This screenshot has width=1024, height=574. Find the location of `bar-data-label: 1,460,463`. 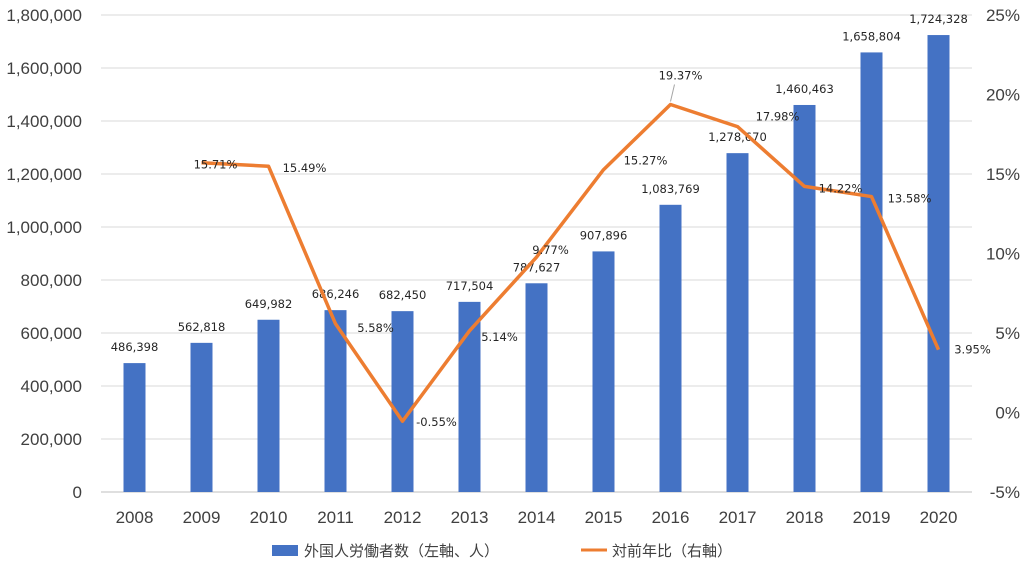

bar-data-label: 1,460,463 is located at coordinates (804, 89).